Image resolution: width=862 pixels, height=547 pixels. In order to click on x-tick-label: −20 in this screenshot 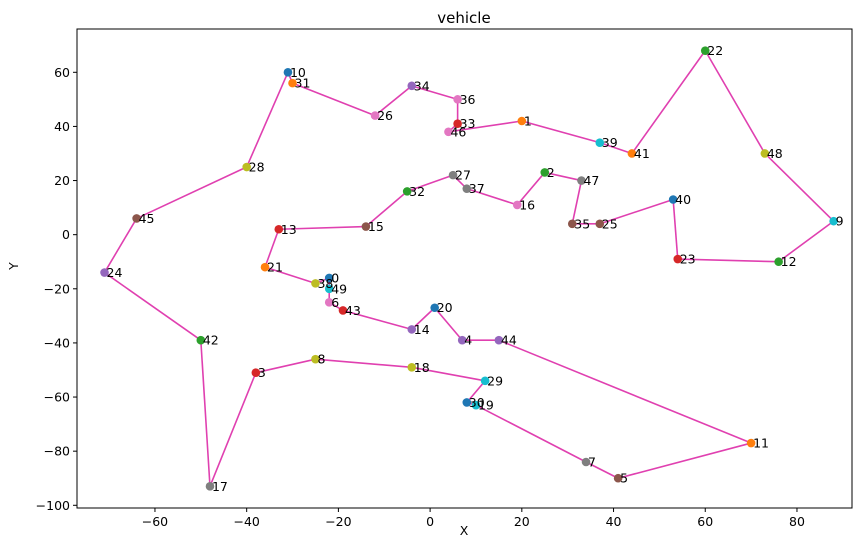, I will do `click(338, 521)`.